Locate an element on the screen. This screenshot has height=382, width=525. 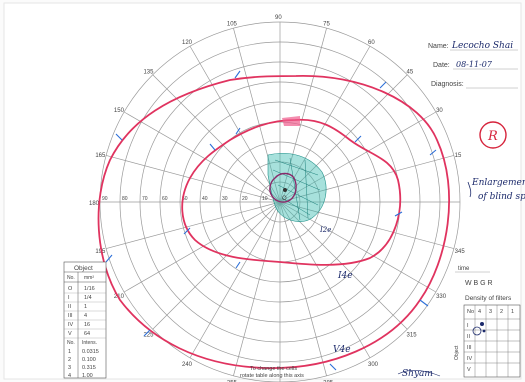
filters-header-cell: 4 is located at coordinates (479, 312).